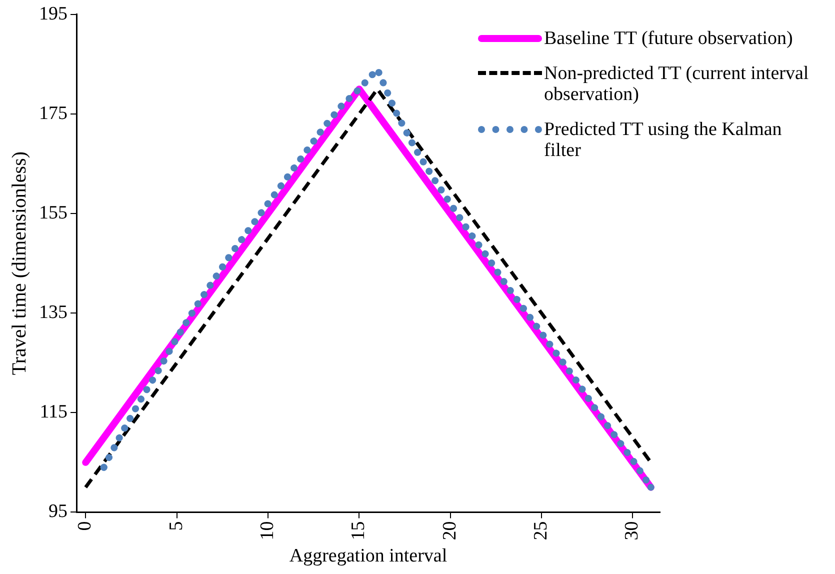 Image resolution: width=835 pixels, height=574 pixels. What do you see at coordinates (53, 13) in the screenshot?
I see `y-tick-label: 195` at bounding box center [53, 13].